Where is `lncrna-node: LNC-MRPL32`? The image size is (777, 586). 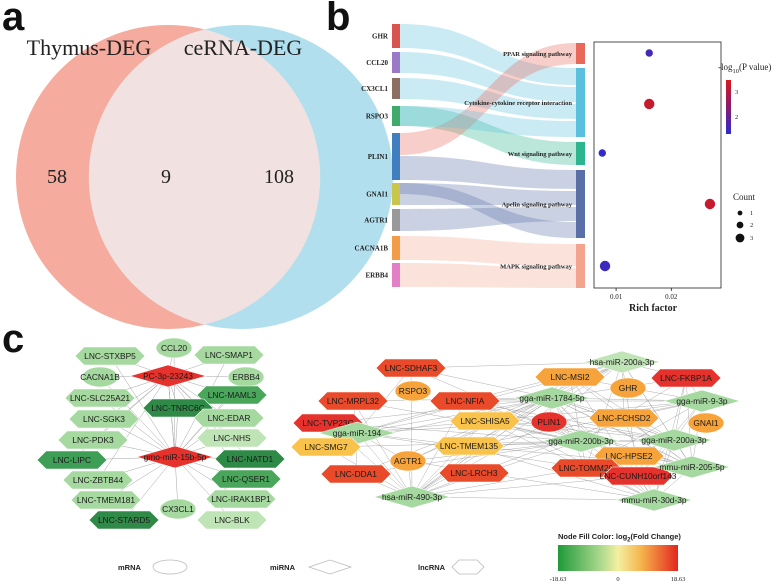 lncrna-node: LNC-MRPL32 is located at coordinates (353, 401).